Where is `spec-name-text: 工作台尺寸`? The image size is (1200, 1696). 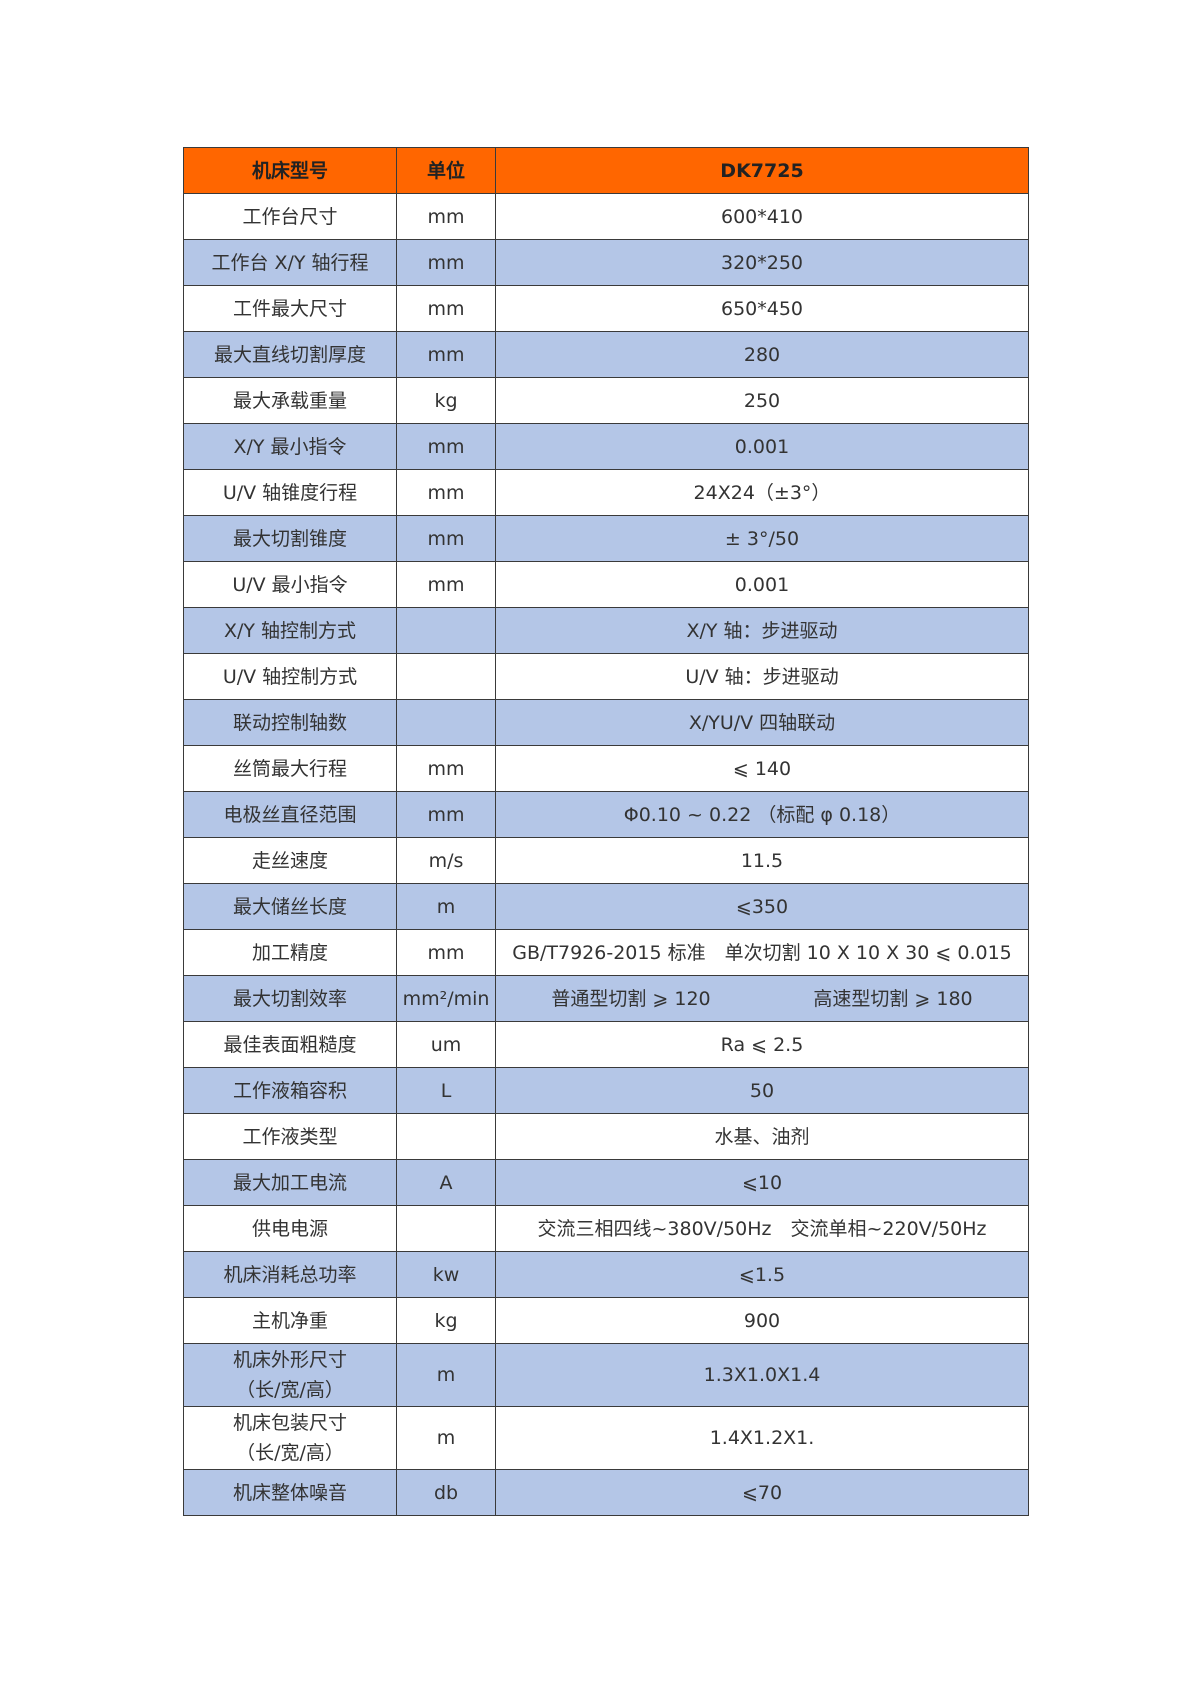
spec-name-text: 工作台尺寸 is located at coordinates (290, 216).